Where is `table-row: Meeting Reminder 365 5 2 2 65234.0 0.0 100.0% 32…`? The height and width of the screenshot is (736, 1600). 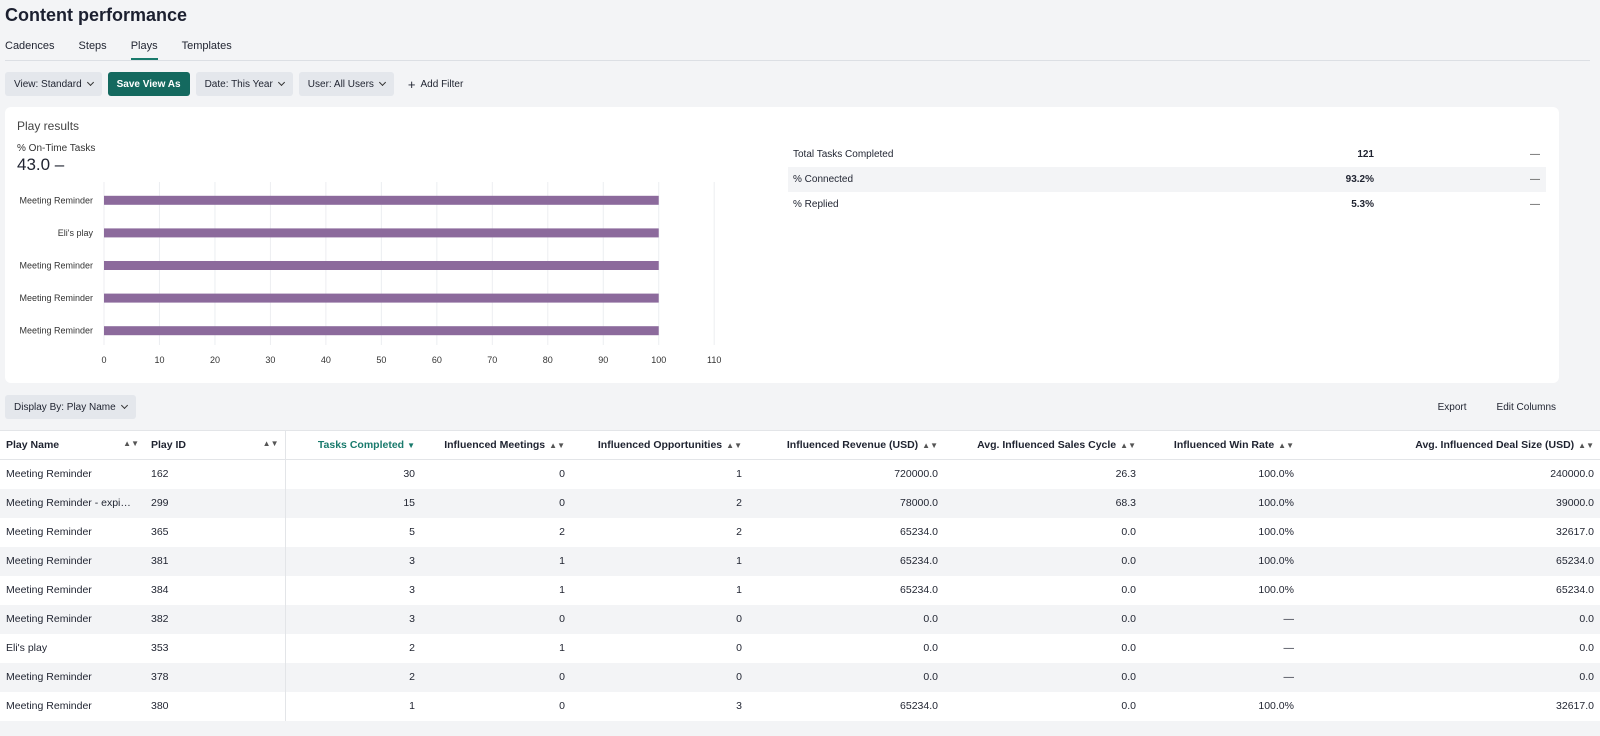 table-row: Meeting Reminder 365 5 2 2 65234.0 0.0 100.0% 32… is located at coordinates (800, 532).